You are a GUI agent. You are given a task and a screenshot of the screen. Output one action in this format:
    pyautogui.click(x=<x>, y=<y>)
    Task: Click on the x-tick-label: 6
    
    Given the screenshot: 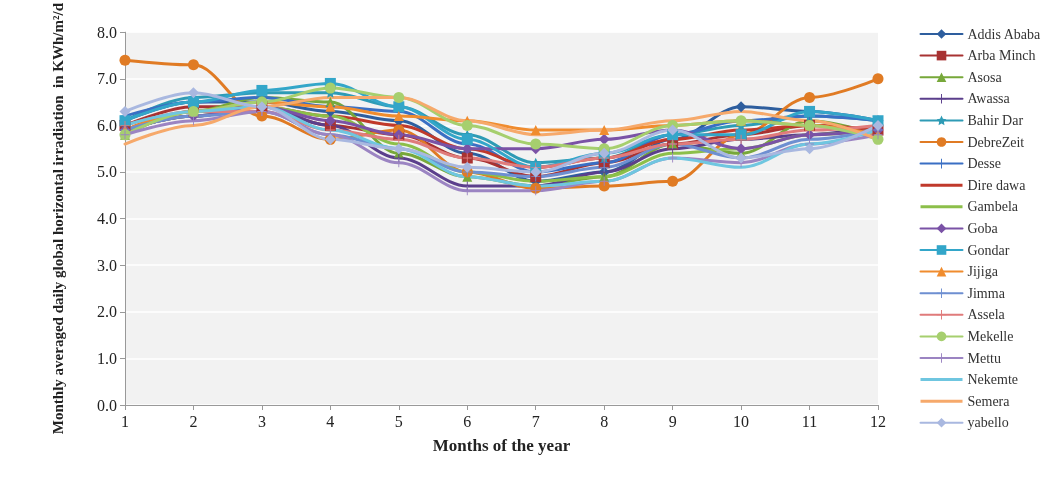 What is the action you would take?
    pyautogui.click(x=467, y=421)
    